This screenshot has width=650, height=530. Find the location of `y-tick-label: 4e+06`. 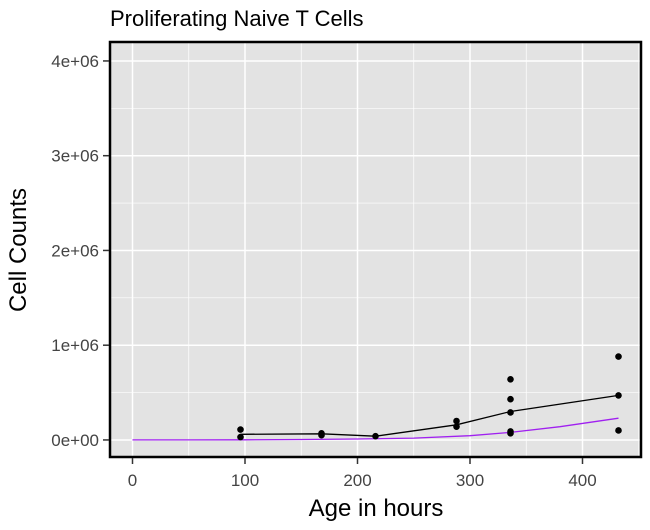

y-tick-label: 4e+06 is located at coordinates (75, 61).